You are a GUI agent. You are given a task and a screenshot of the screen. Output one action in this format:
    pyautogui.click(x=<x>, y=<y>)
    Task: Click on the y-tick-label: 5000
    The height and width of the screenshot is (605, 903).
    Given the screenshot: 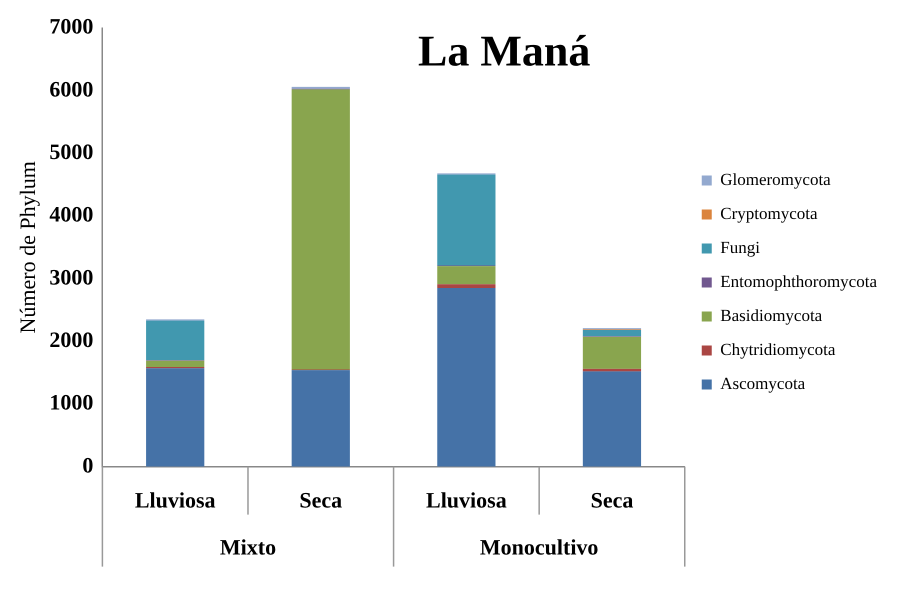 What is the action you would take?
    pyautogui.click(x=71, y=151)
    